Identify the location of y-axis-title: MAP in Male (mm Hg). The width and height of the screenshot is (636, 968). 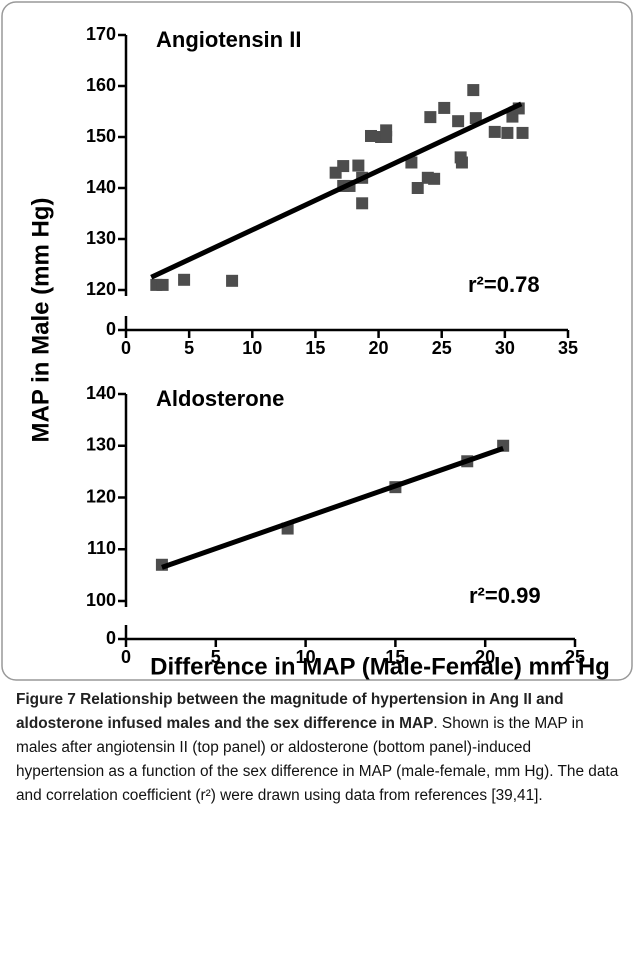
(40, 320).